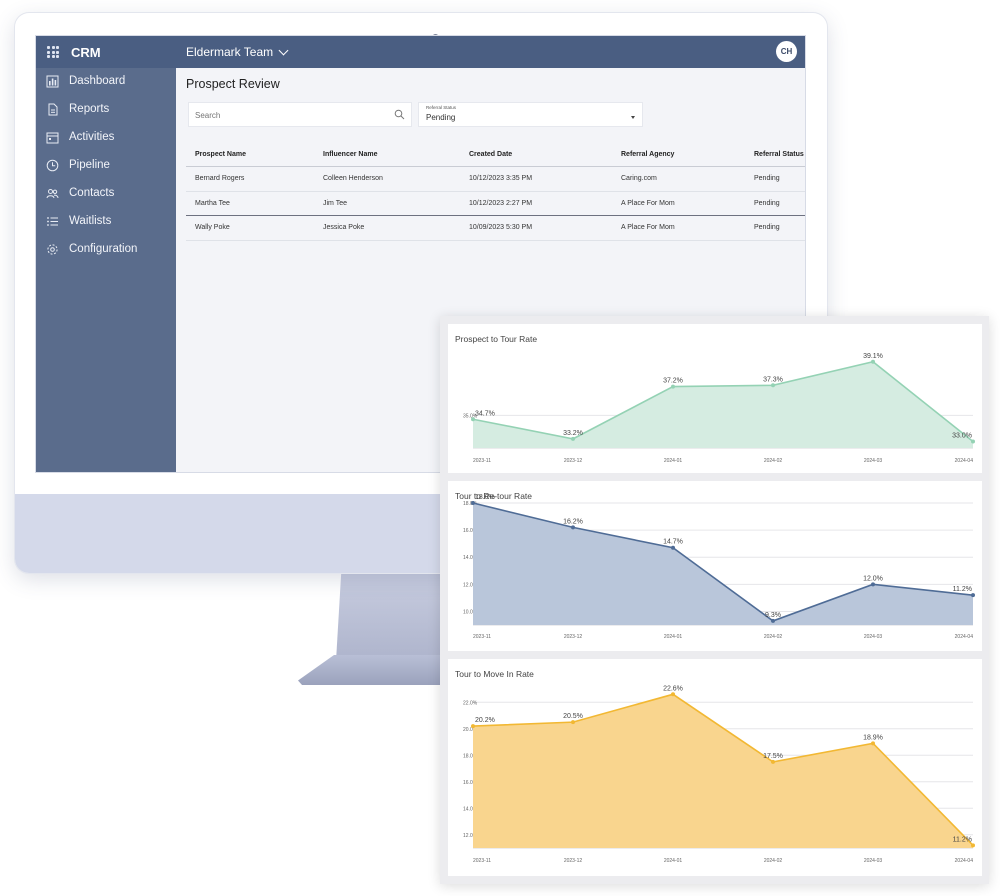 The image size is (1000, 896). What do you see at coordinates (106, 137) in the screenshot?
I see `sidebar-item-activities: Activities` at bounding box center [106, 137].